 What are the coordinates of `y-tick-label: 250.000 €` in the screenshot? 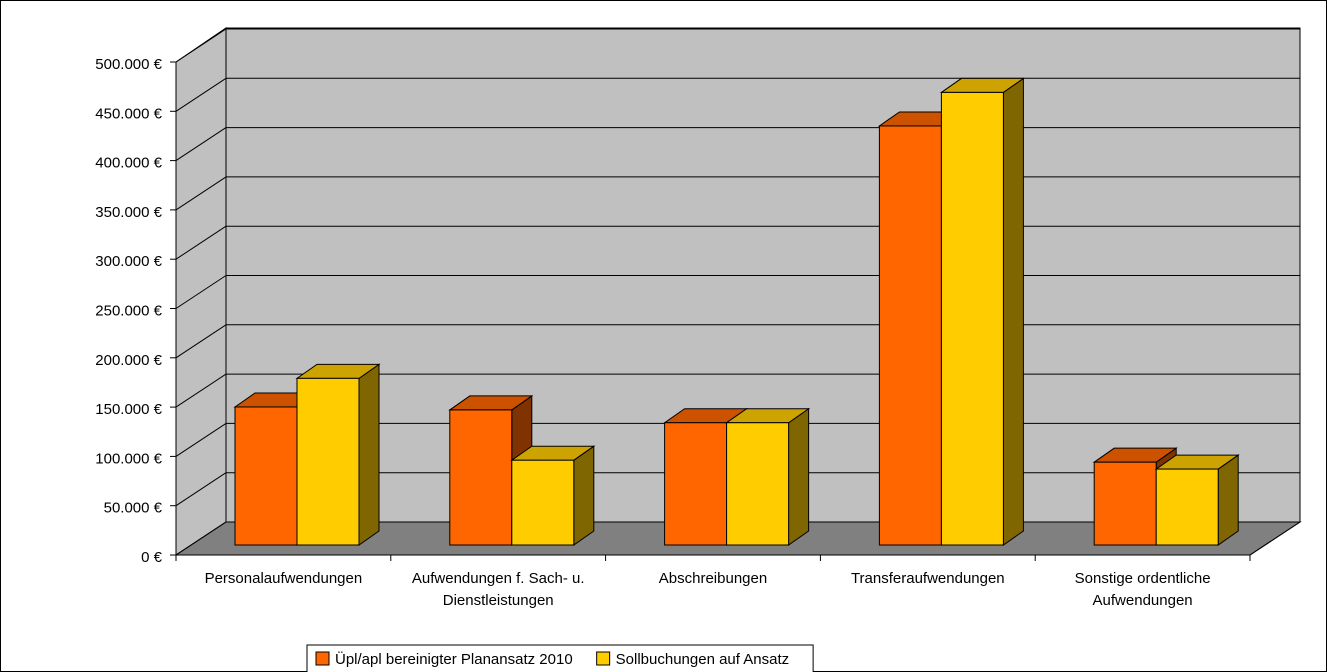 It's located at (128, 310).